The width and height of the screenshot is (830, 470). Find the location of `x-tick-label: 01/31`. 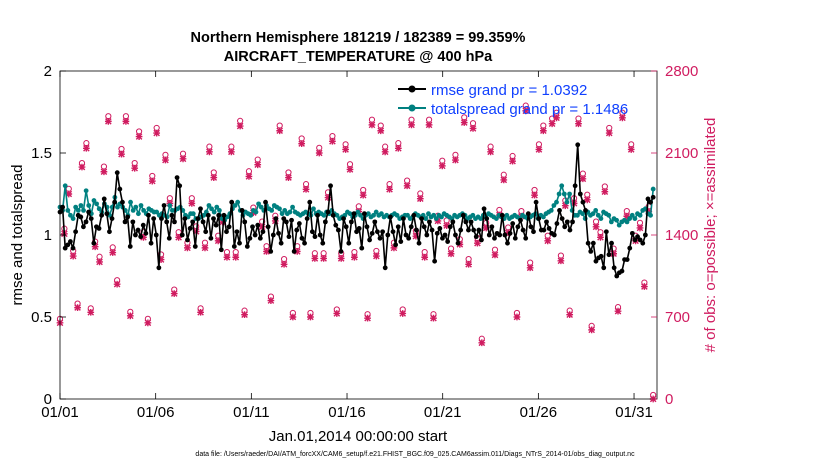

x-tick-label: 01/31 is located at coordinates (634, 412).